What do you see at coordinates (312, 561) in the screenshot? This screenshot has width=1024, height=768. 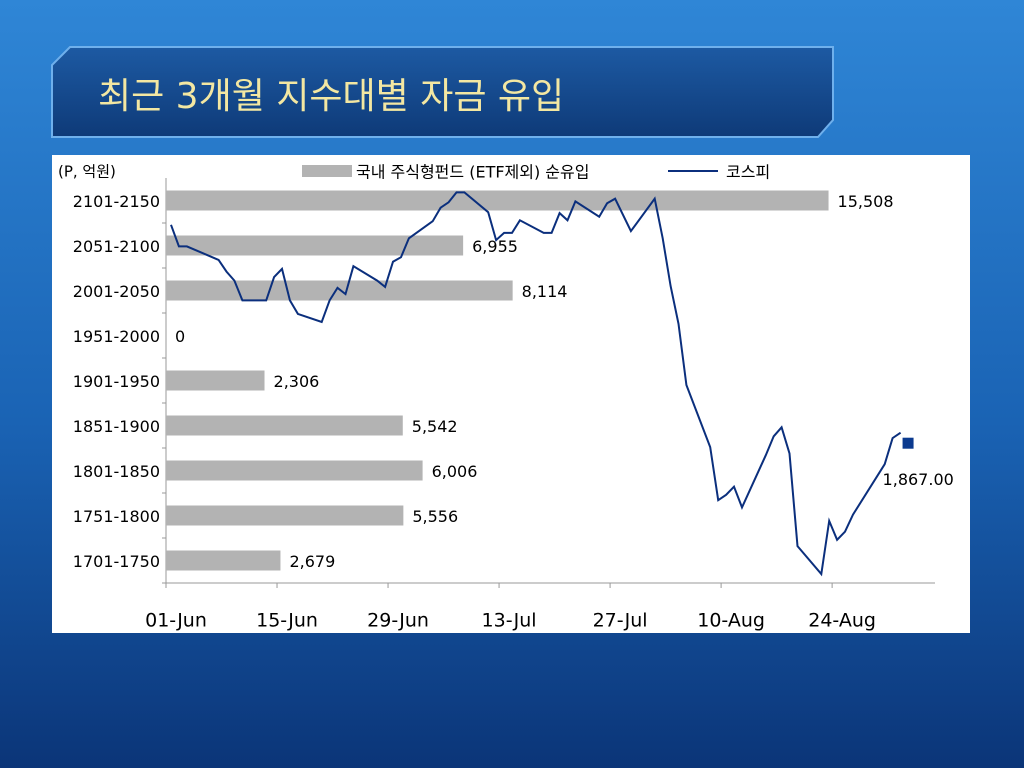 I see `bar-value-label: 2,679` at bounding box center [312, 561].